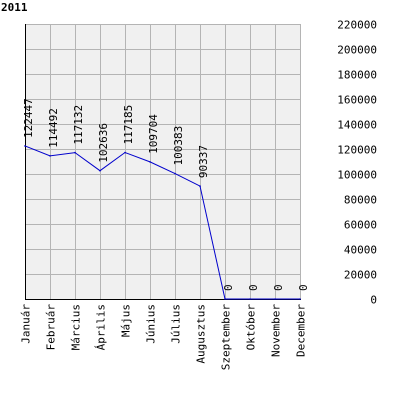  What do you see at coordinates (103, 143) in the screenshot?
I see `data-label: 102636` at bounding box center [103, 143].